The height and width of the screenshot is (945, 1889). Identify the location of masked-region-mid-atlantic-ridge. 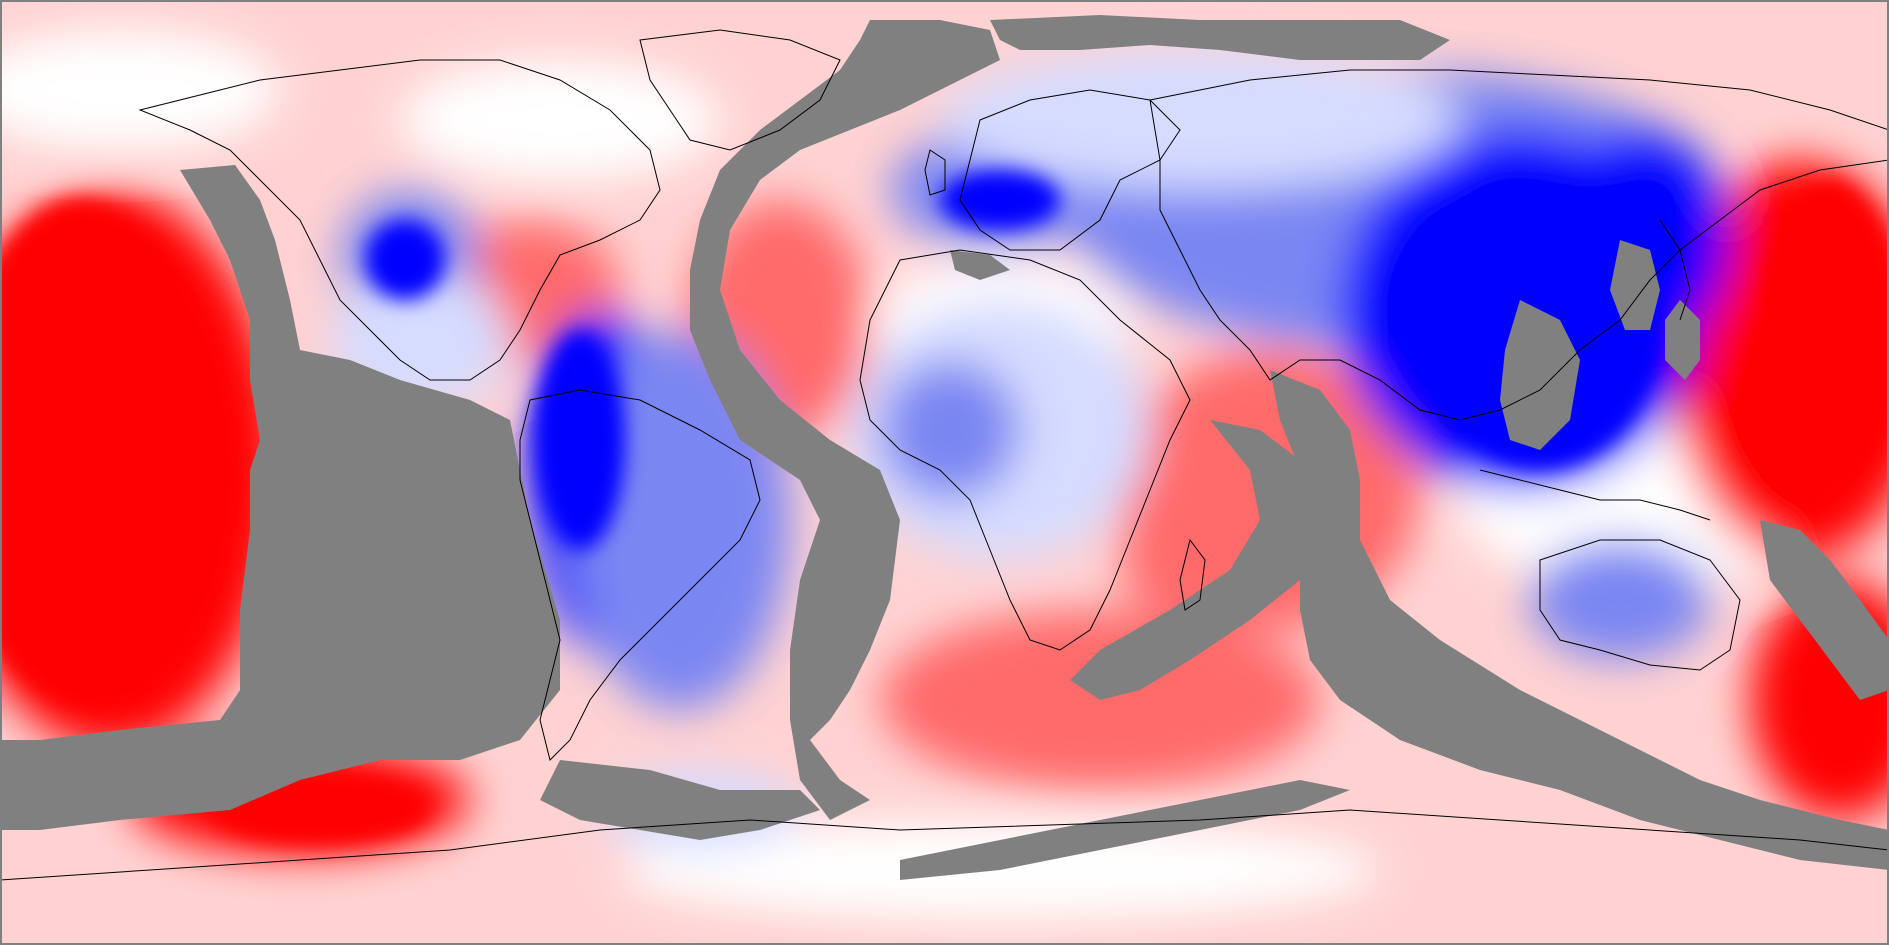
(845, 420).